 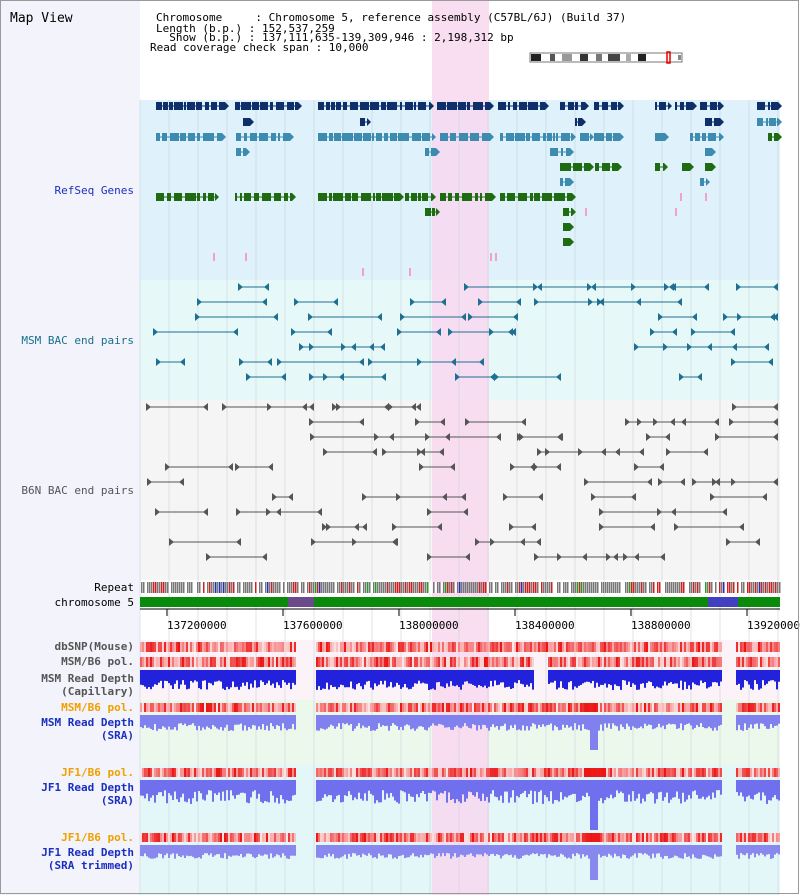 I want to click on label-msm-b6-pol: MSM/B6 pol., so click(x=97, y=661).